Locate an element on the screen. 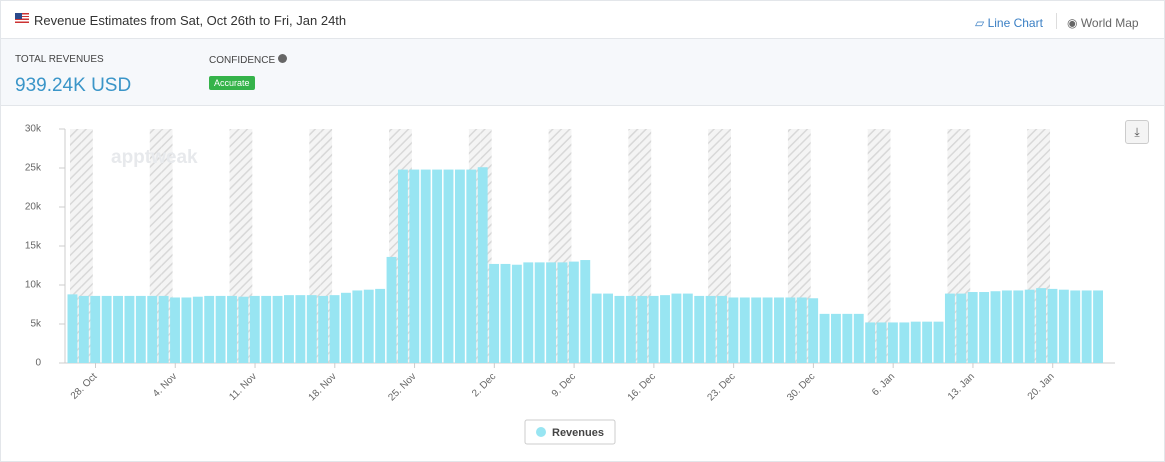 The height and width of the screenshot is (462, 1165). x-tick-label: 18. Nov is located at coordinates (323, 387).